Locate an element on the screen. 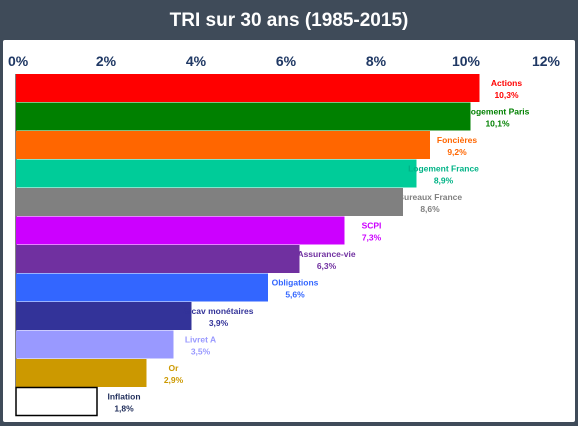 The image size is (578, 426). bar-category-label: Obligations is located at coordinates (295, 283).